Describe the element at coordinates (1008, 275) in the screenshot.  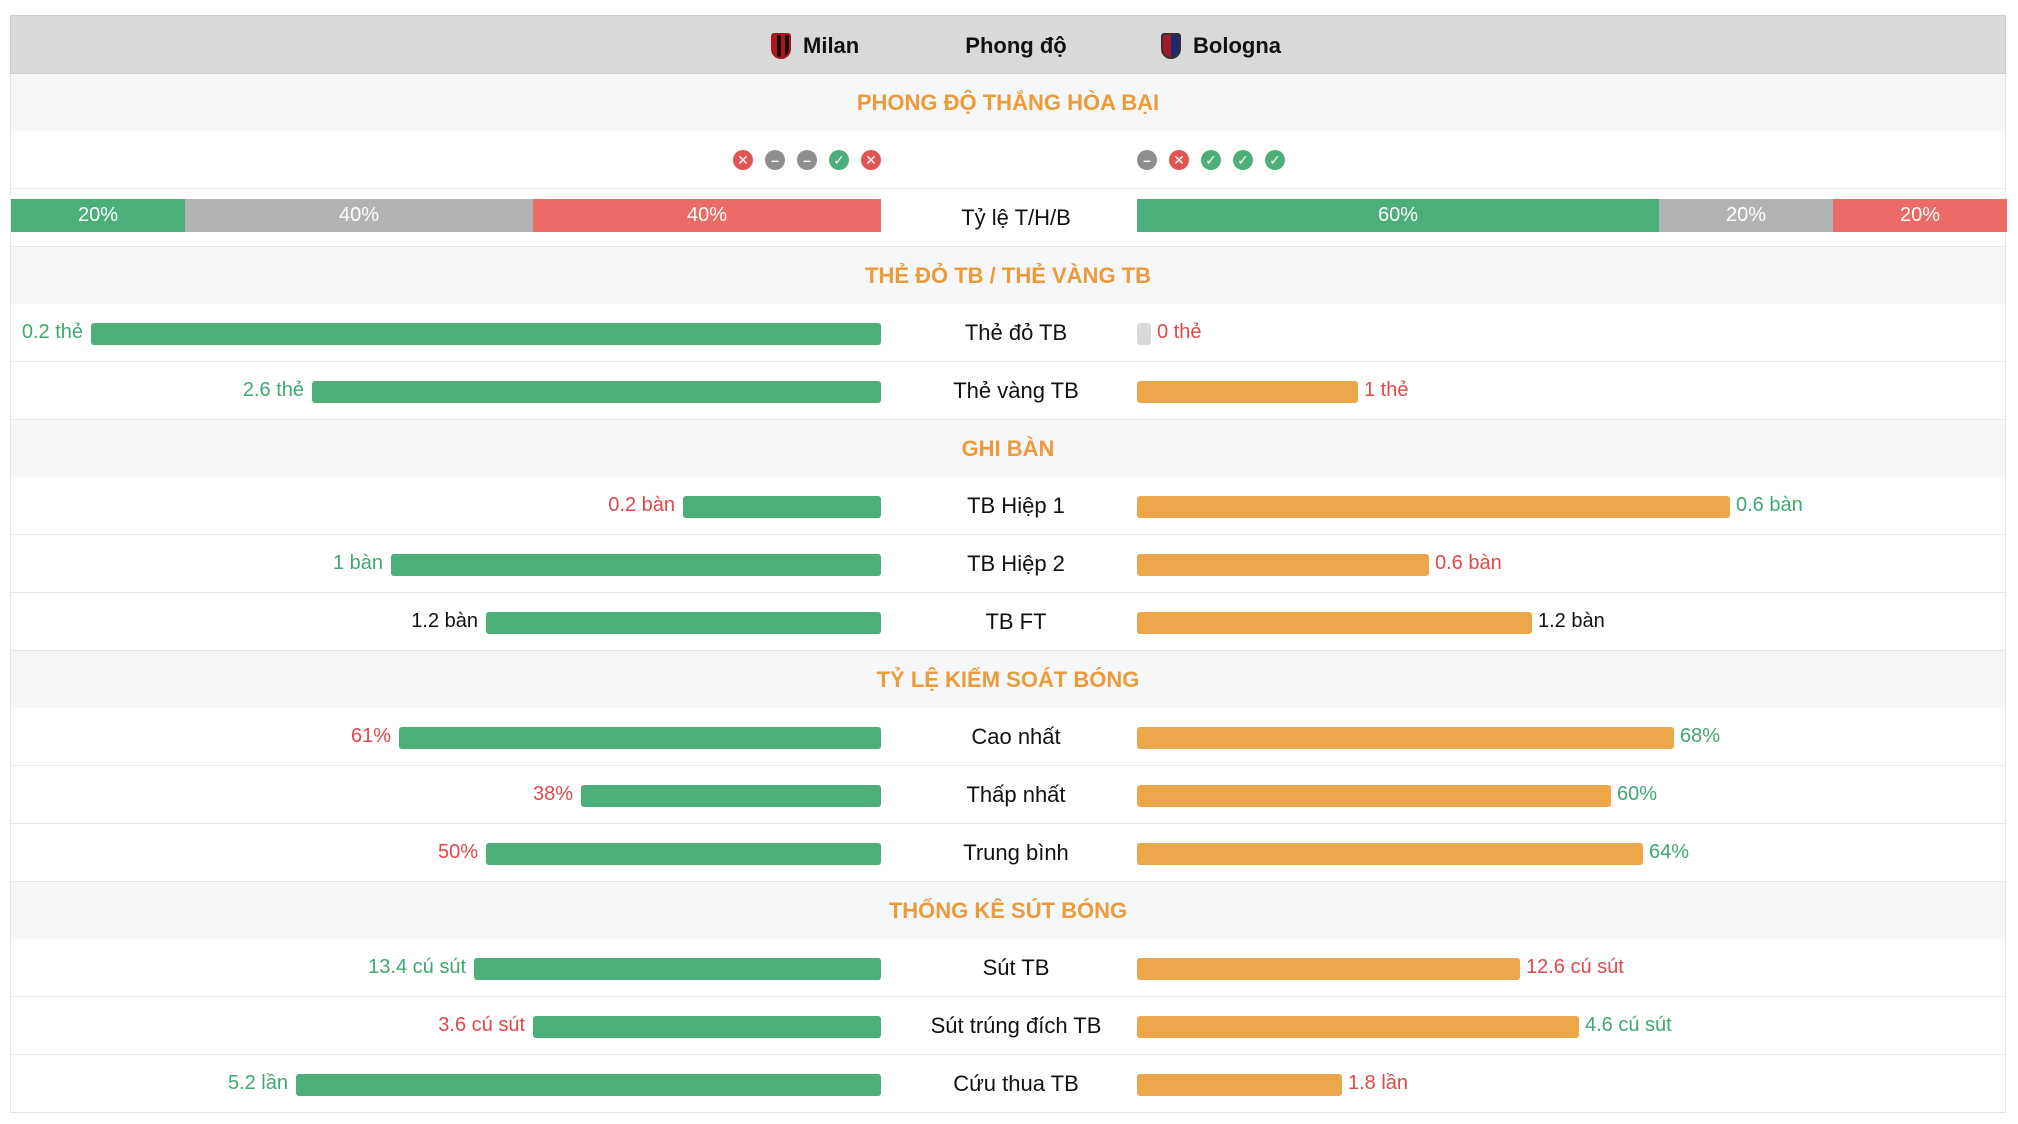
I see `section-cards: THẺ ĐỎ TB / THẺ VÀNG TB` at that location.